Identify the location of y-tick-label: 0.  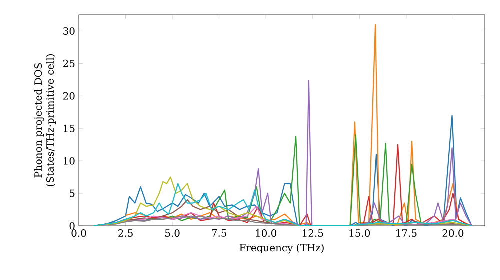
(72, 226).